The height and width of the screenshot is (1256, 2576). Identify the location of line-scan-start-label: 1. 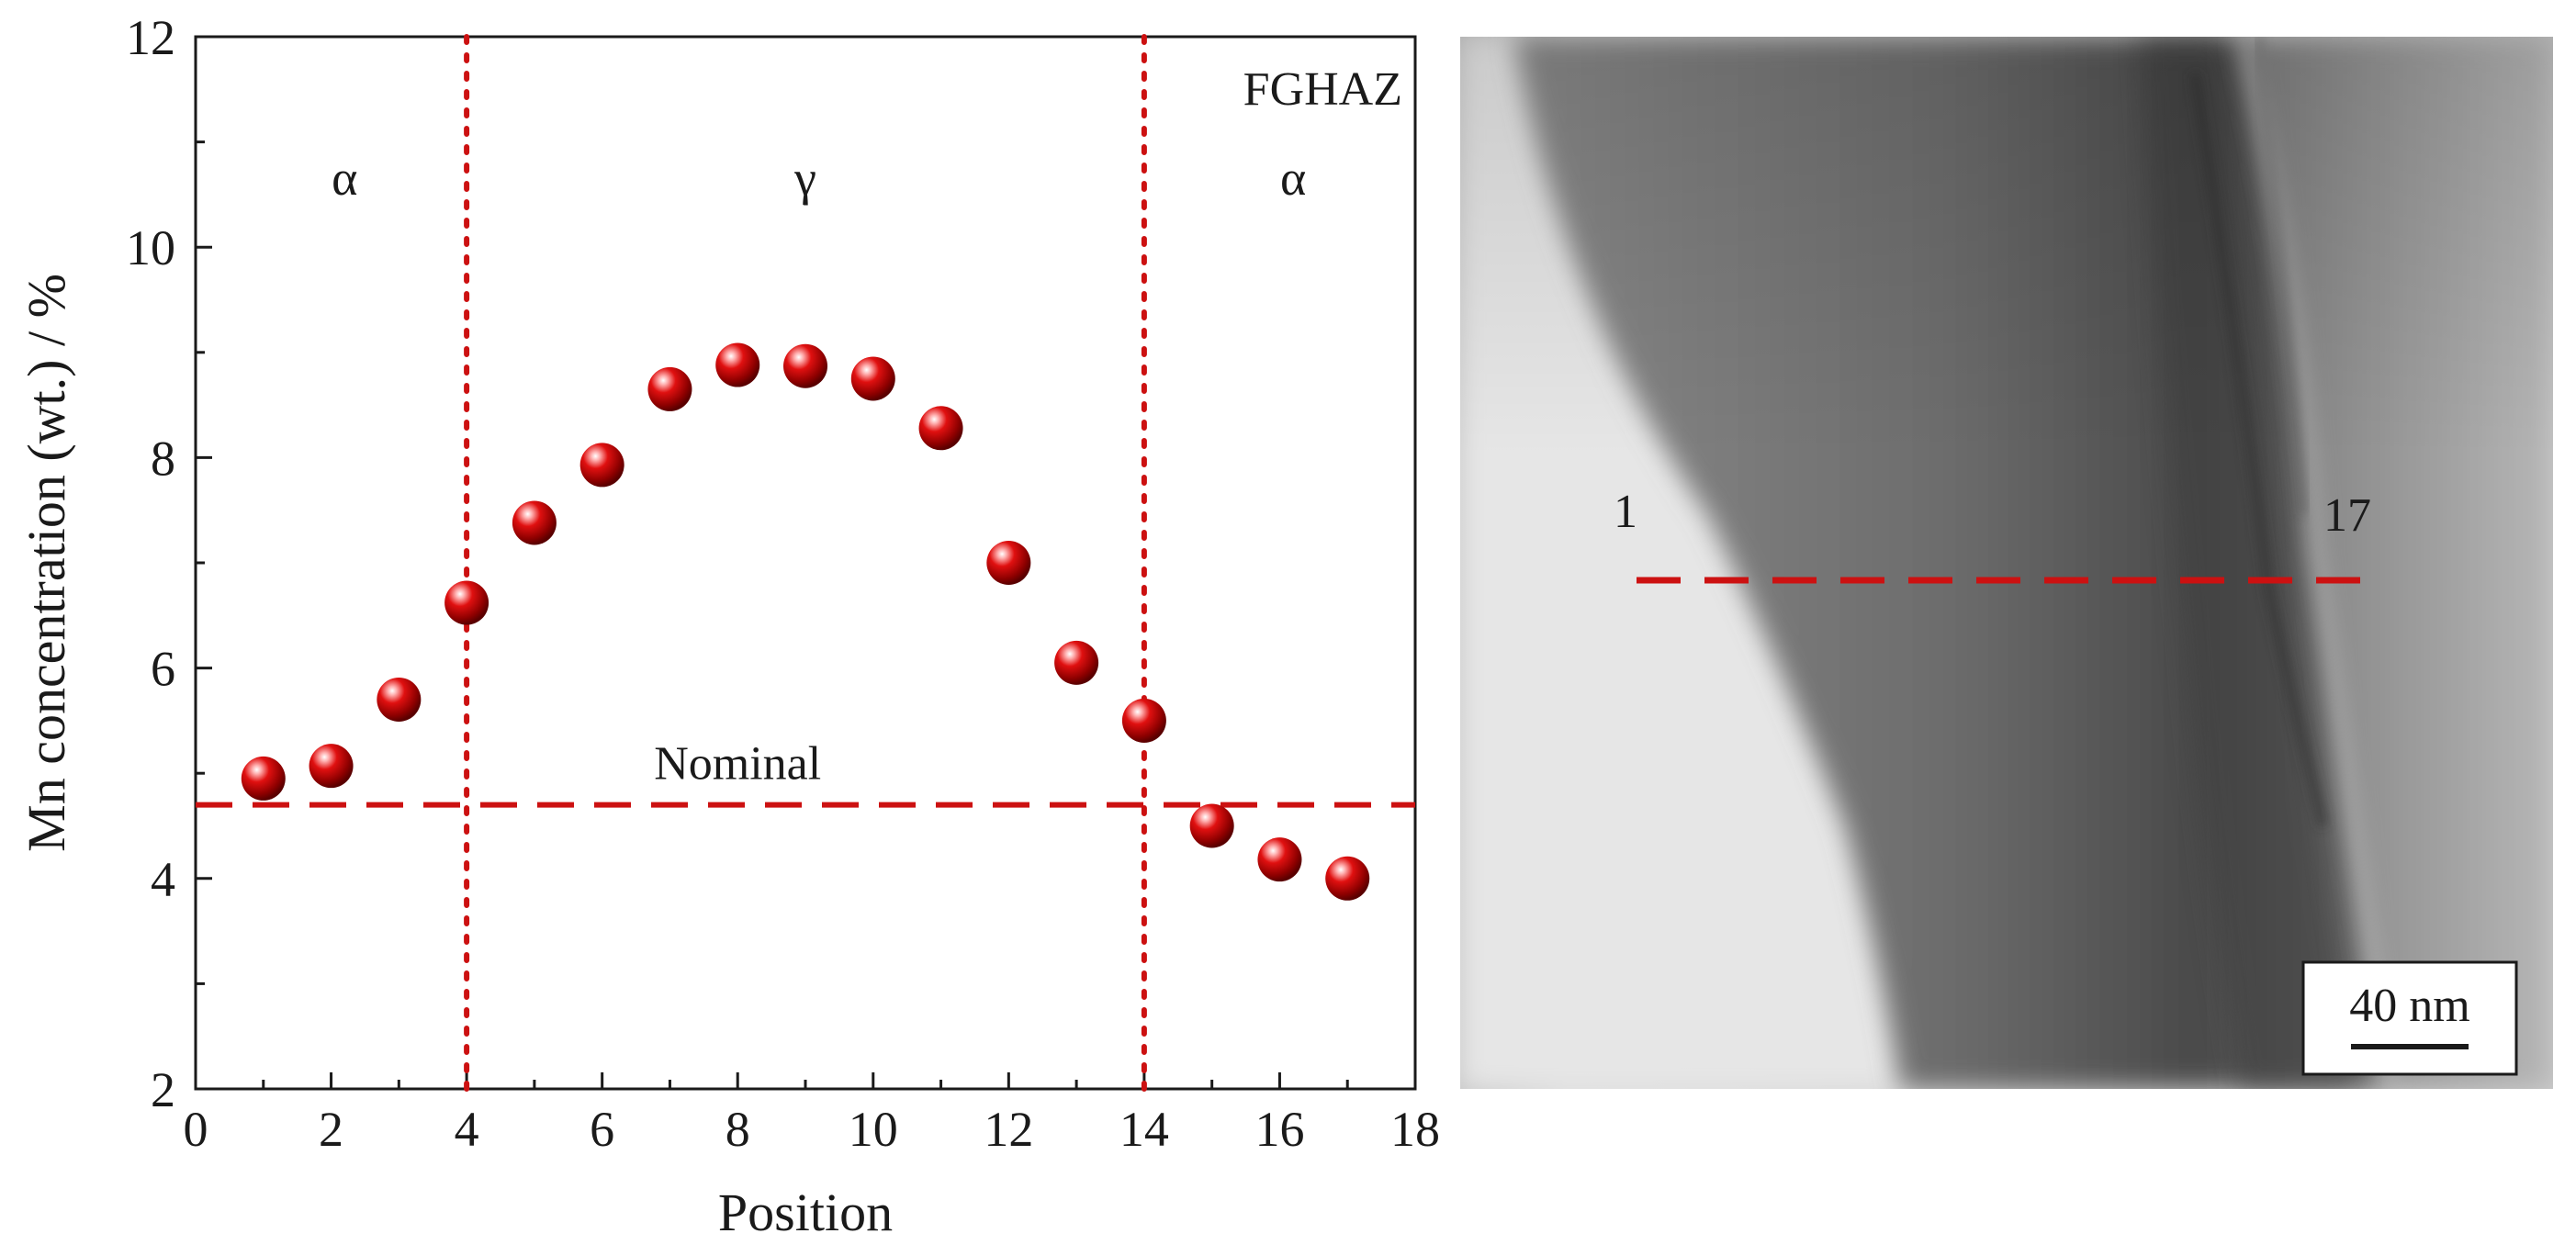
(1625, 512).